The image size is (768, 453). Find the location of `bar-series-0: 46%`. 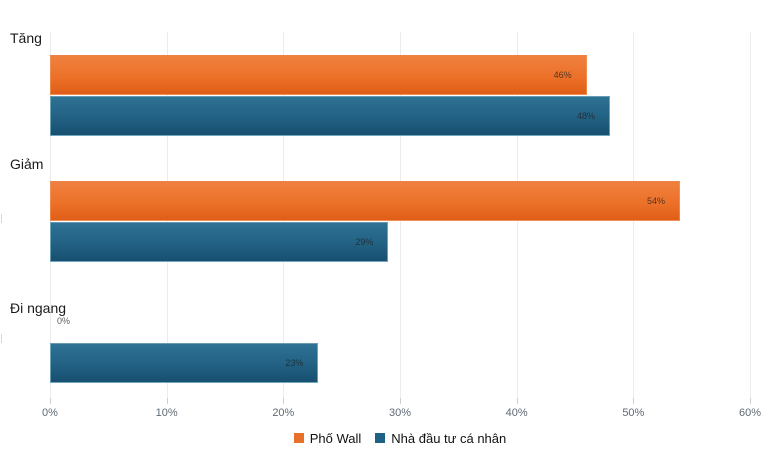

bar-series-0: 46% is located at coordinates (318, 75).